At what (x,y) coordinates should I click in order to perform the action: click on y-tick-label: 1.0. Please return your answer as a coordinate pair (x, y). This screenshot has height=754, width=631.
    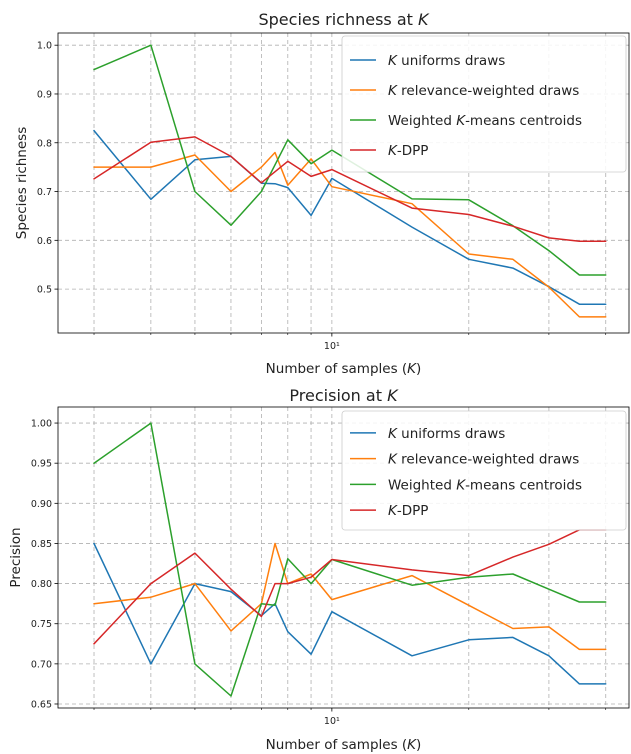
    Looking at the image, I should click on (44, 46).